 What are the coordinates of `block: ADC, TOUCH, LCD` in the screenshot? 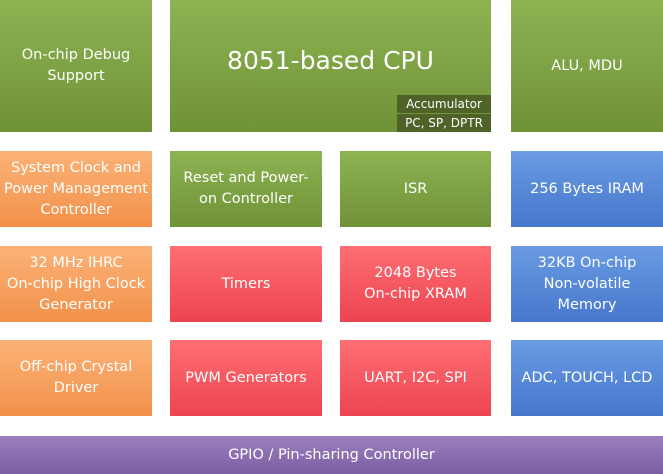 It's located at (587, 378).